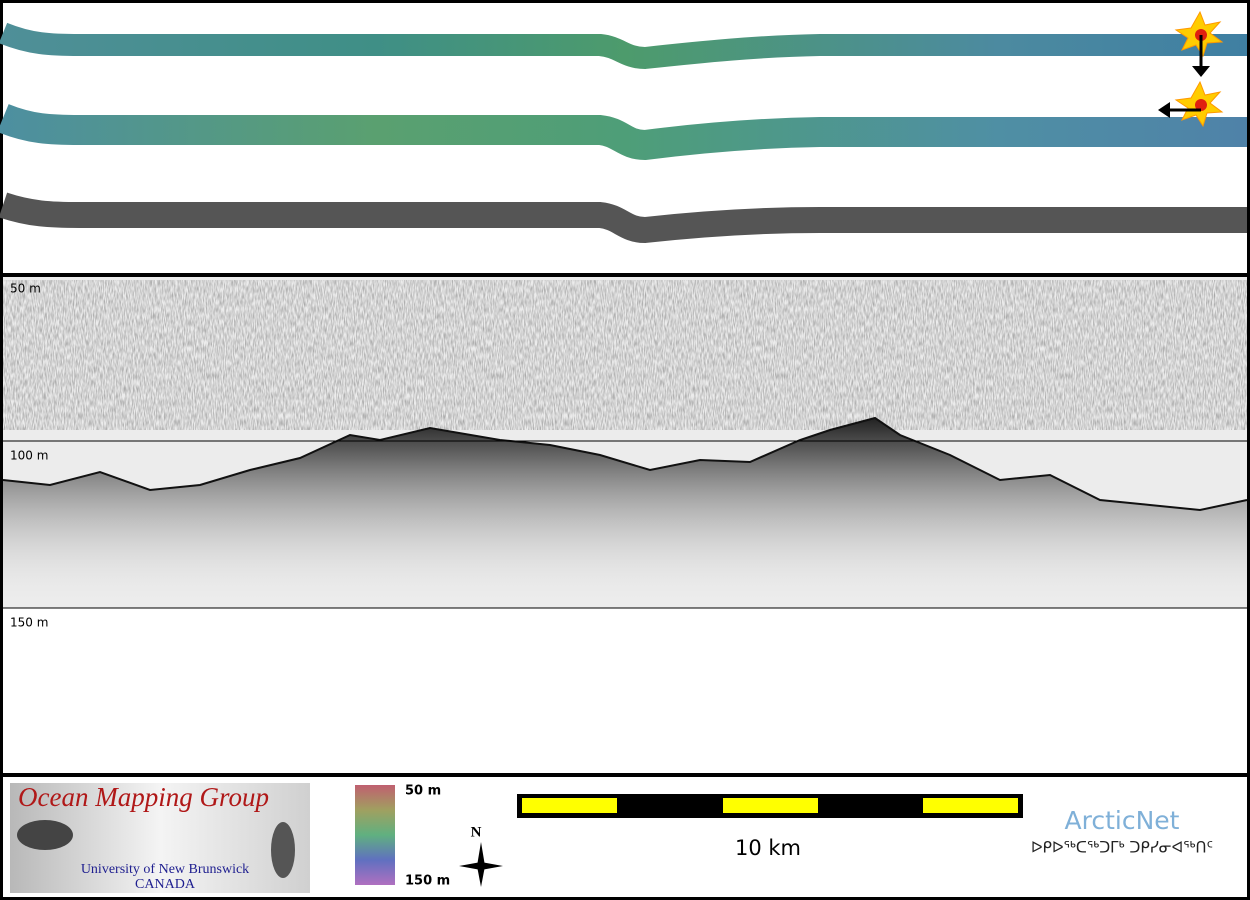 The height and width of the screenshot is (900, 1250). I want to click on colorbar-label: 150 m, so click(427, 881).